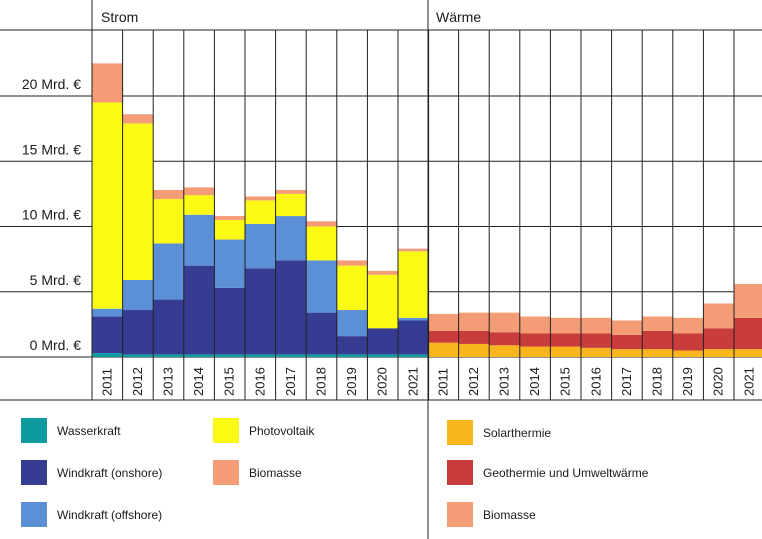 This screenshot has height=539, width=762. Describe the element at coordinates (565, 351) in the screenshot. I see `bar-wärme-2015-solarthermie` at that location.